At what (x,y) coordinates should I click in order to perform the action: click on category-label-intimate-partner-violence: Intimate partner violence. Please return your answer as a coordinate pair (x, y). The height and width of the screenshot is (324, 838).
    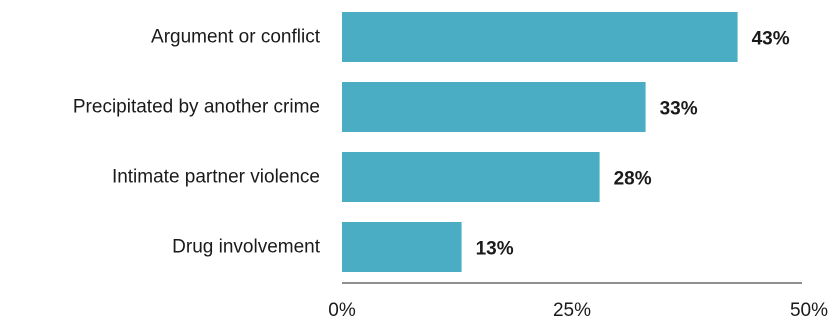
    Looking at the image, I should click on (216, 177).